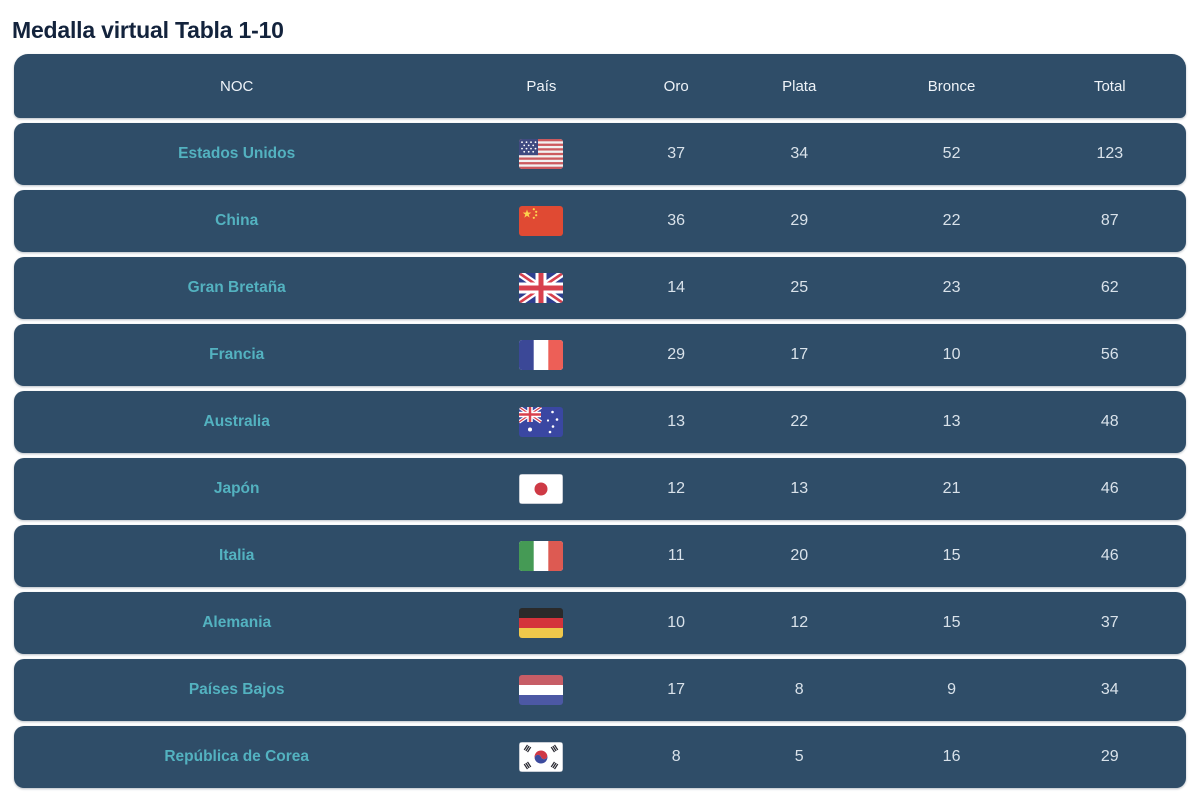 The width and height of the screenshot is (1200, 809). Describe the element at coordinates (1109, 86) in the screenshot. I see `header-total: Total` at that location.